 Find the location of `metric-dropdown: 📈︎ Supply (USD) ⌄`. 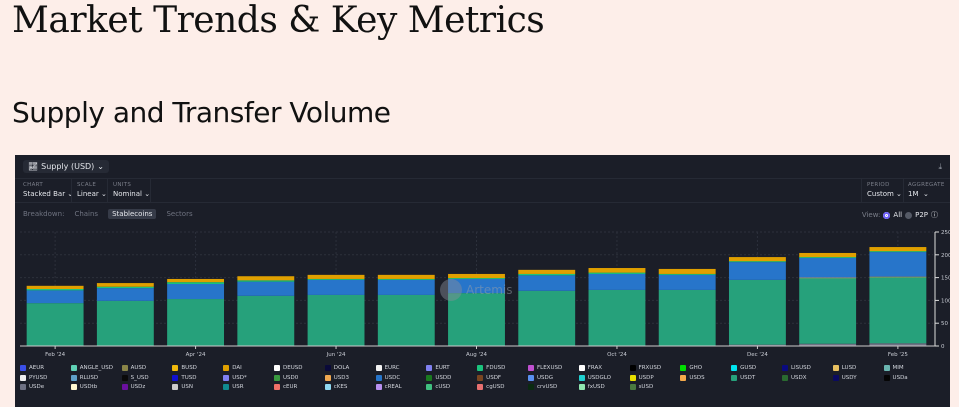

metric-dropdown: 📈︎ Supply (USD) ⌄ is located at coordinates (66, 166).